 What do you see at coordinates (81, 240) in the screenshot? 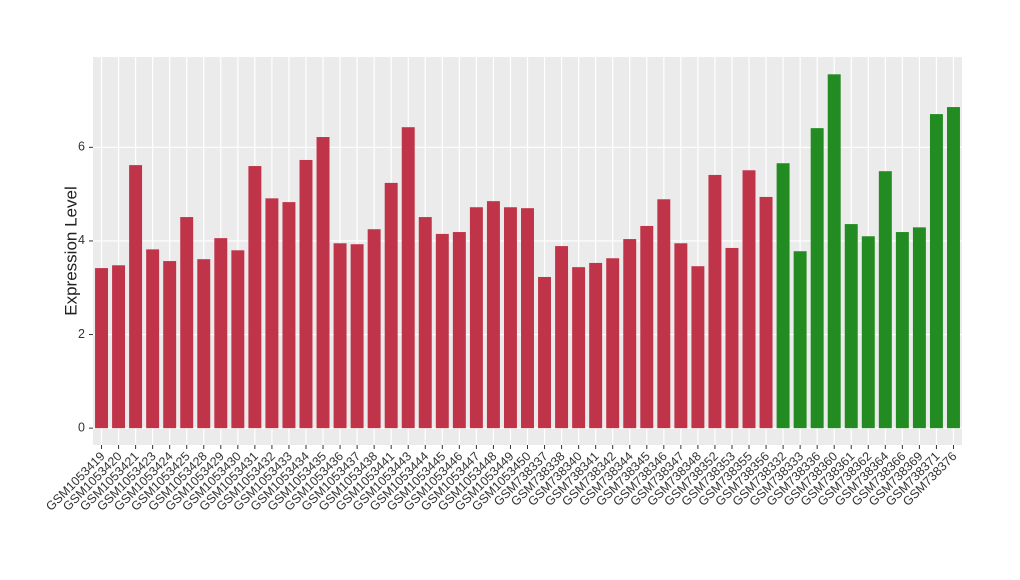
I see `y-tick-label: 4` at bounding box center [81, 240].